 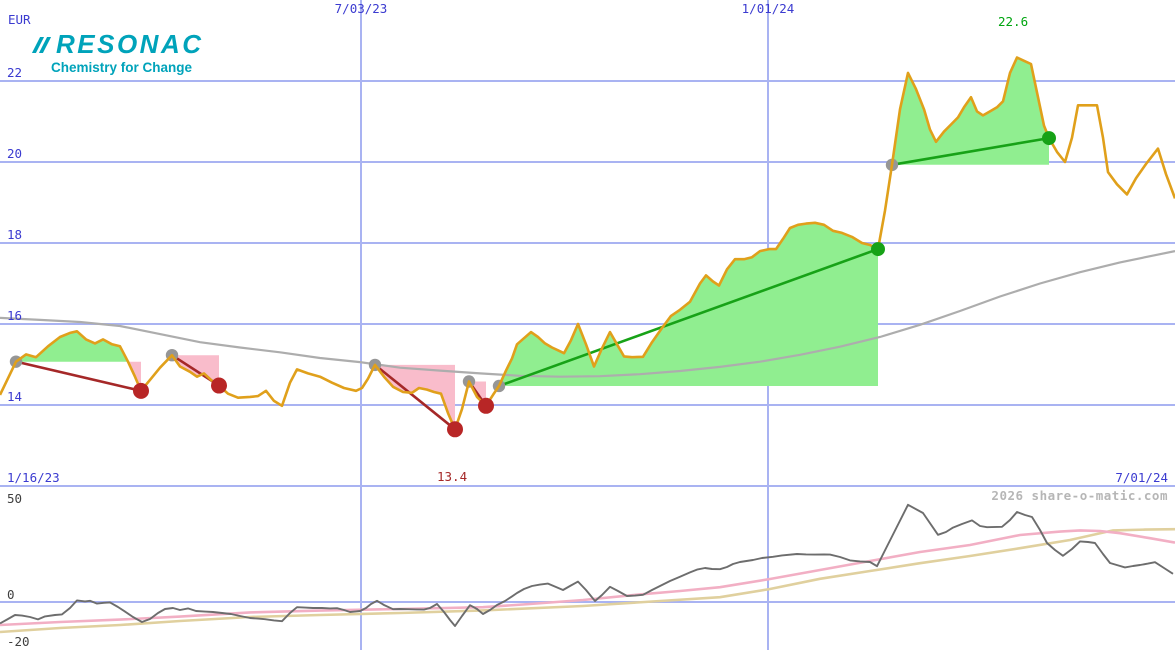 I want to click on sub-y-label: 0, so click(x=11, y=594).